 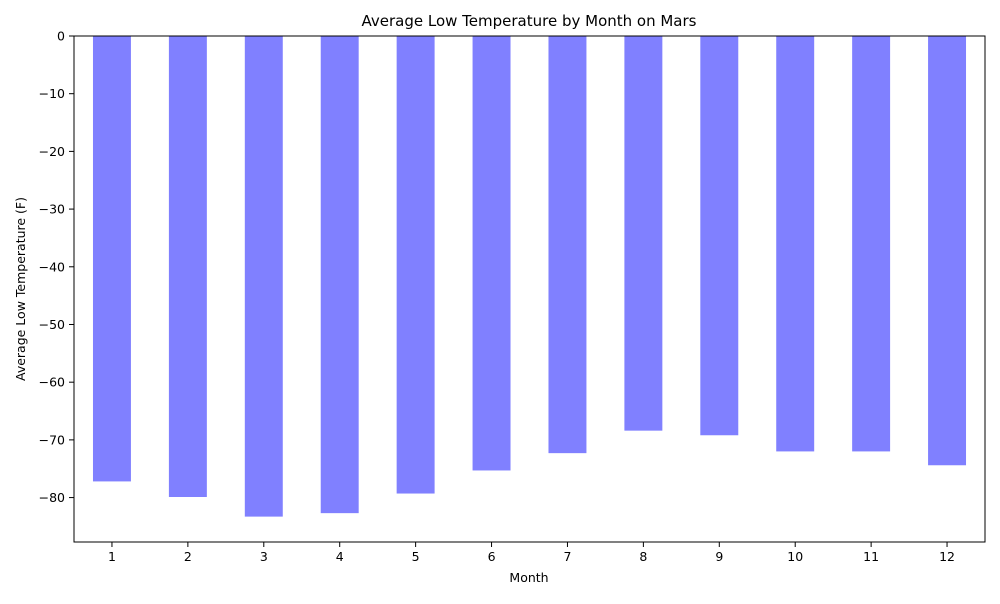 I want to click on y-axis: 0 −10 −20 −30 −40 −50 −60 −70 −80, so click(x=56, y=267).